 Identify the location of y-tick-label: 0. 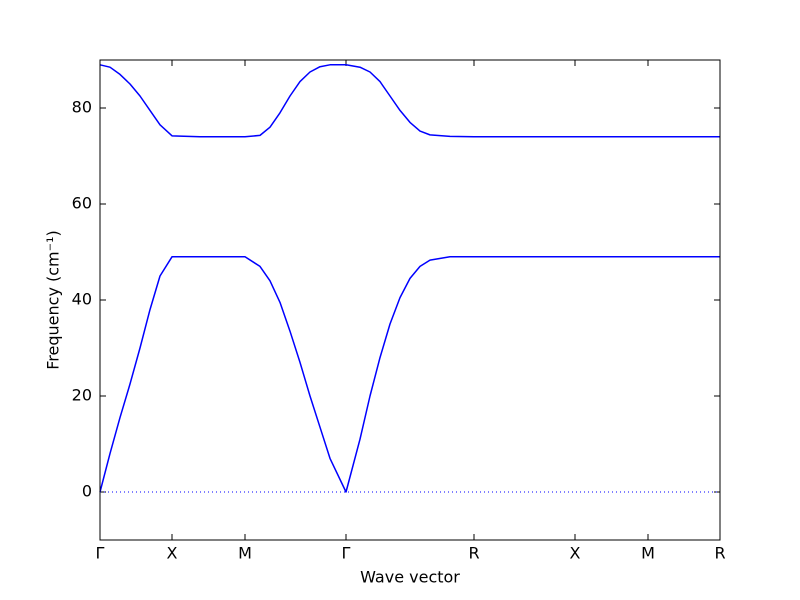
(87, 491).